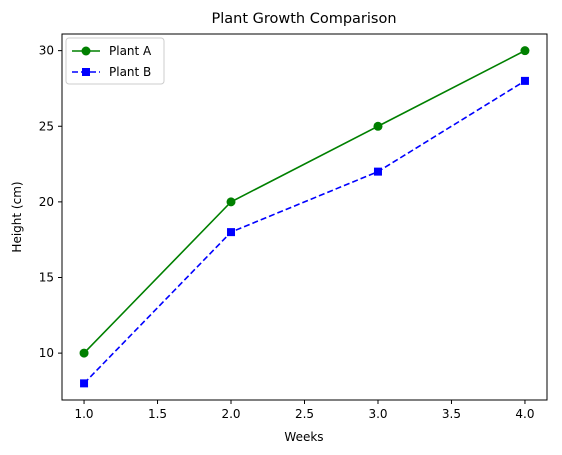 The image size is (562, 455). What do you see at coordinates (230, 414) in the screenshot?
I see `x-tick-label: 2.0` at bounding box center [230, 414].